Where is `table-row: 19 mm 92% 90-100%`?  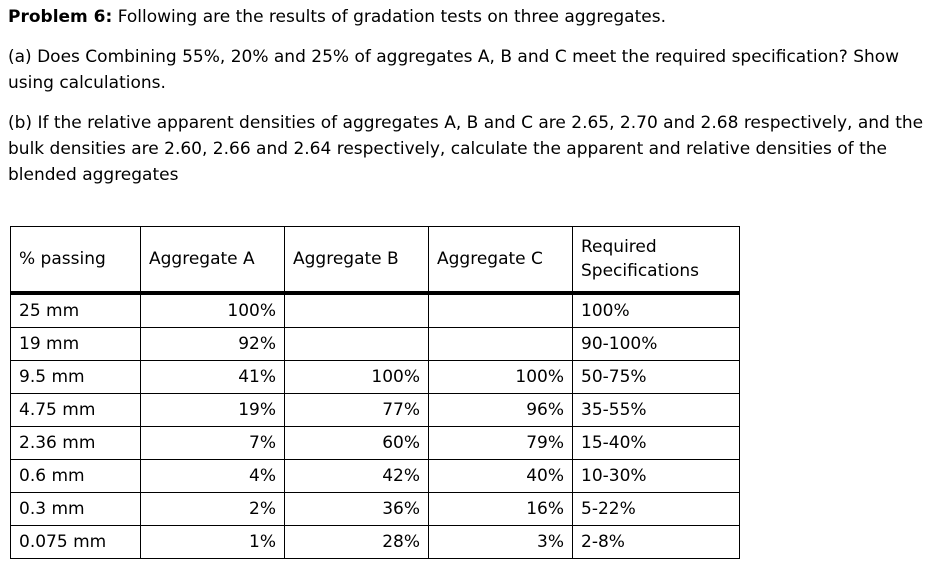
table-row: 19 mm 92% 90-100% is located at coordinates (375, 344).